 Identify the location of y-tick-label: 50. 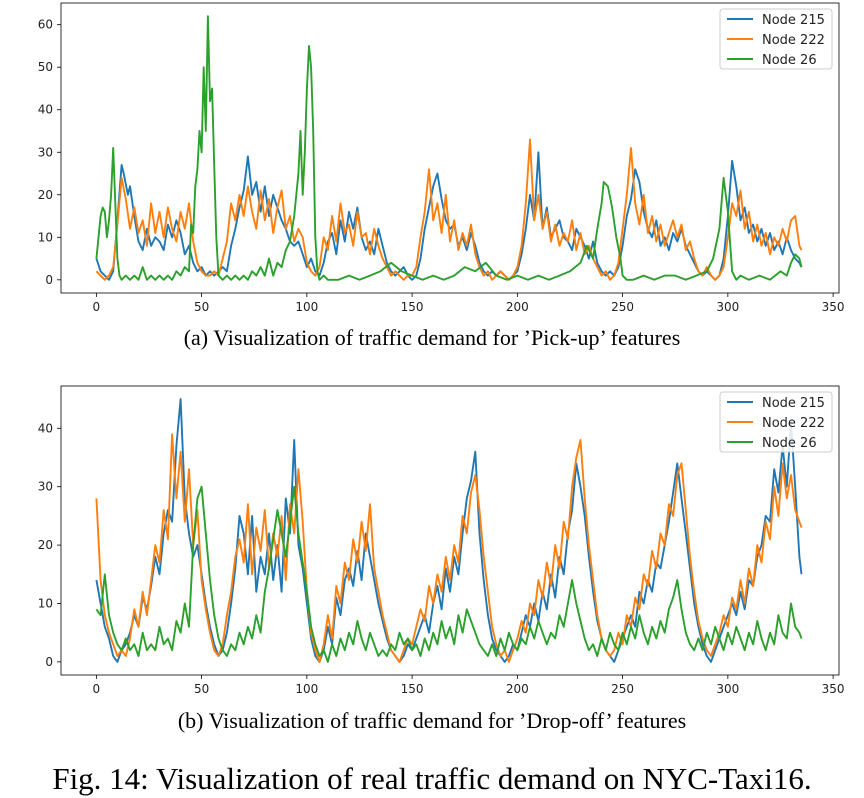
(45, 67).